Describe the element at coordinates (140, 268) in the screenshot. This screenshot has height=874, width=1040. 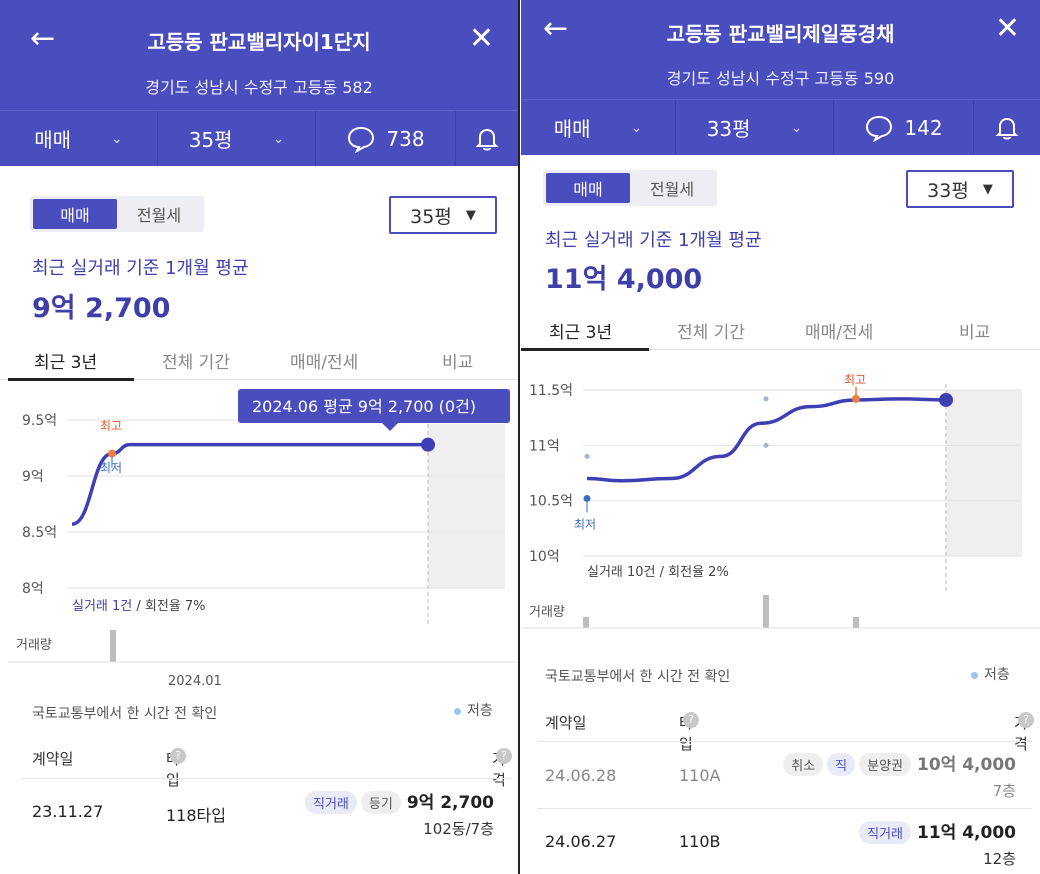
I see `avg-label: 최근 실거래 기준 1개월 평균` at that location.